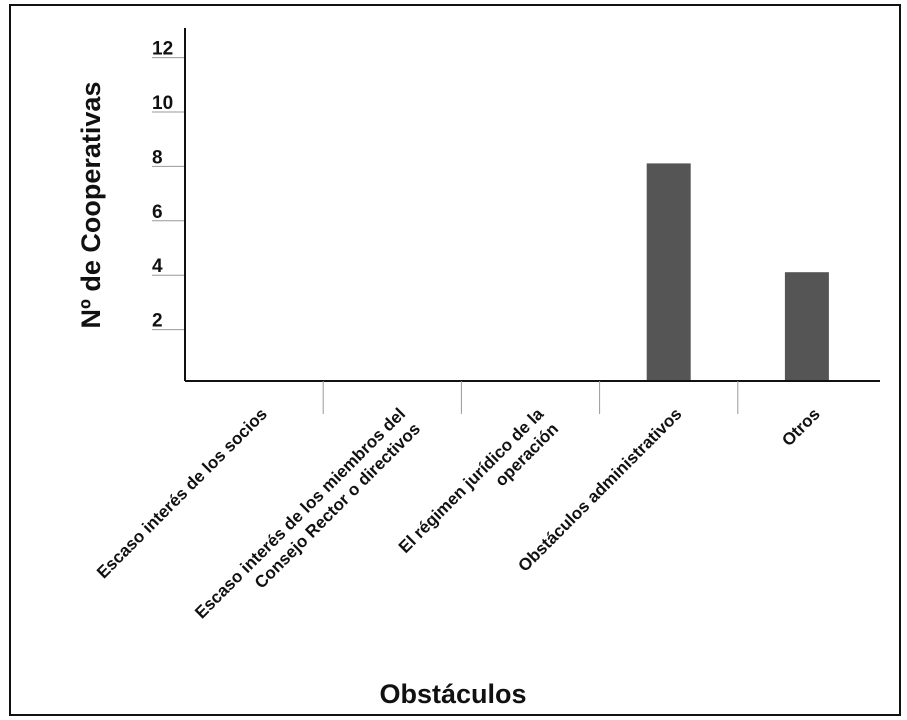 Image resolution: width=907 pixels, height=720 pixels. Describe the element at coordinates (452, 694) in the screenshot. I see `x-axis-title: Obstáculos` at that location.